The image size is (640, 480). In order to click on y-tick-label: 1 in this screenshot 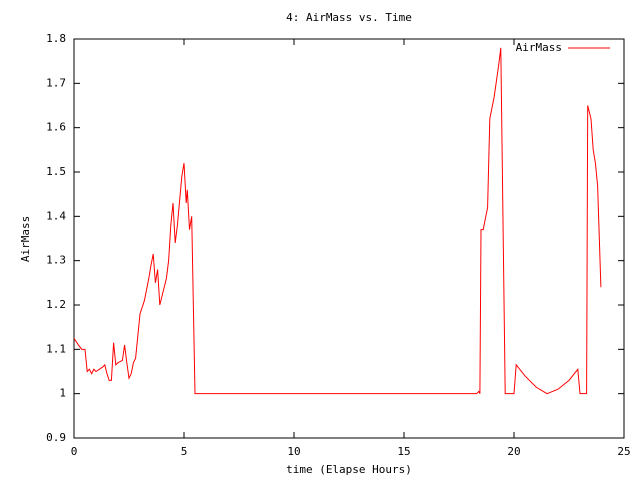, I will do `click(62, 393)`.